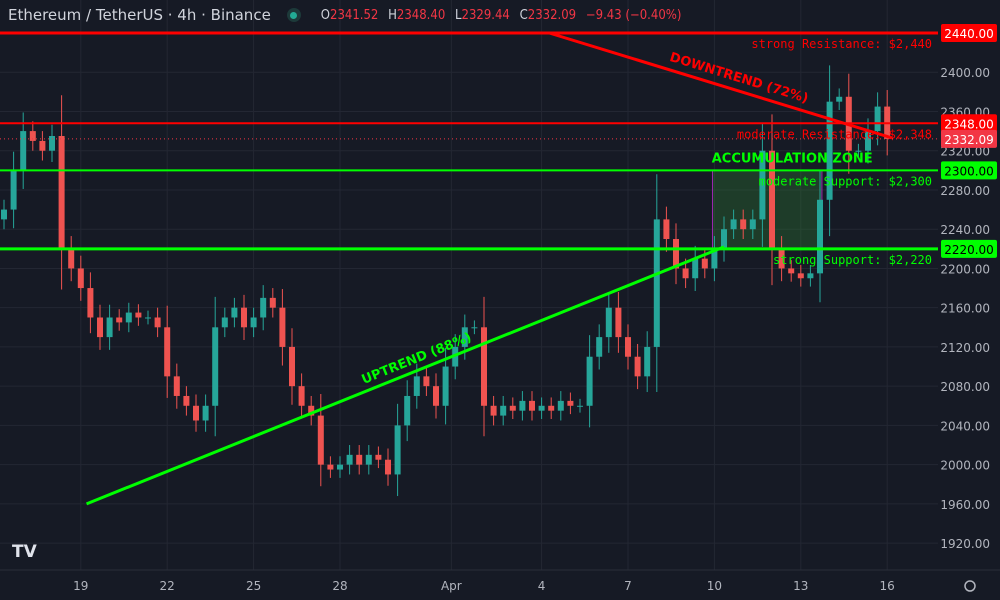 The image size is (1000, 600). What do you see at coordinates (965, 426) in the screenshot?
I see `y-tick-label: 2040.00` at bounding box center [965, 426].